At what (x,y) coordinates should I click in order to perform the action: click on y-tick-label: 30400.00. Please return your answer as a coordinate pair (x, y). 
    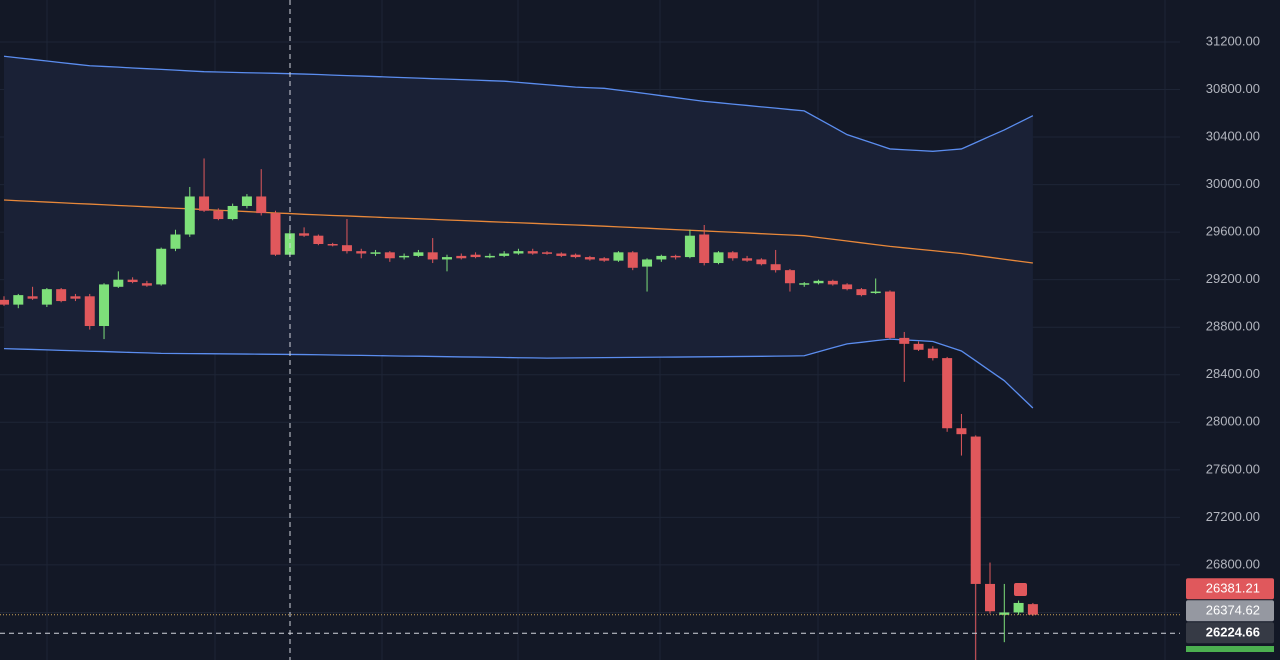
    Looking at the image, I should click on (1233, 135).